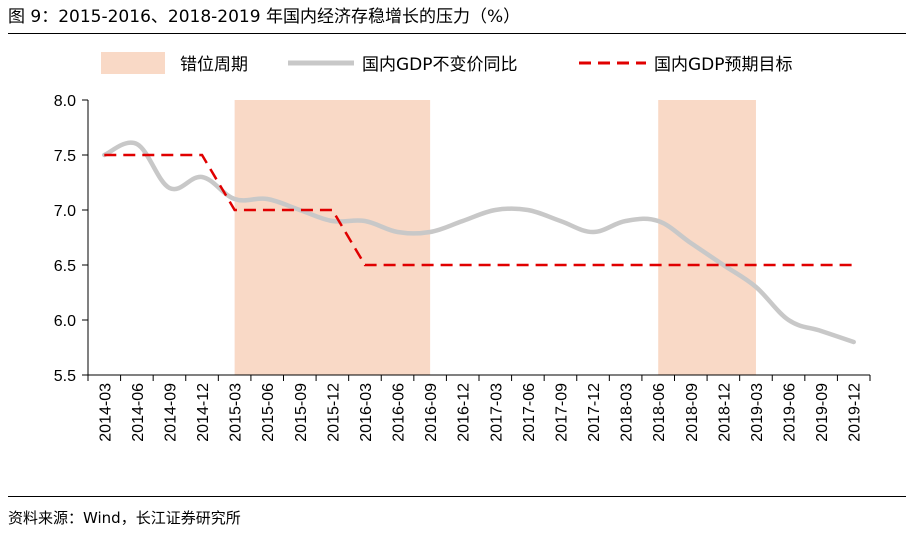 The height and width of the screenshot is (534, 914). What do you see at coordinates (627, 412) in the screenshot?
I see `x-tick-label: 2018-03` at bounding box center [627, 412].